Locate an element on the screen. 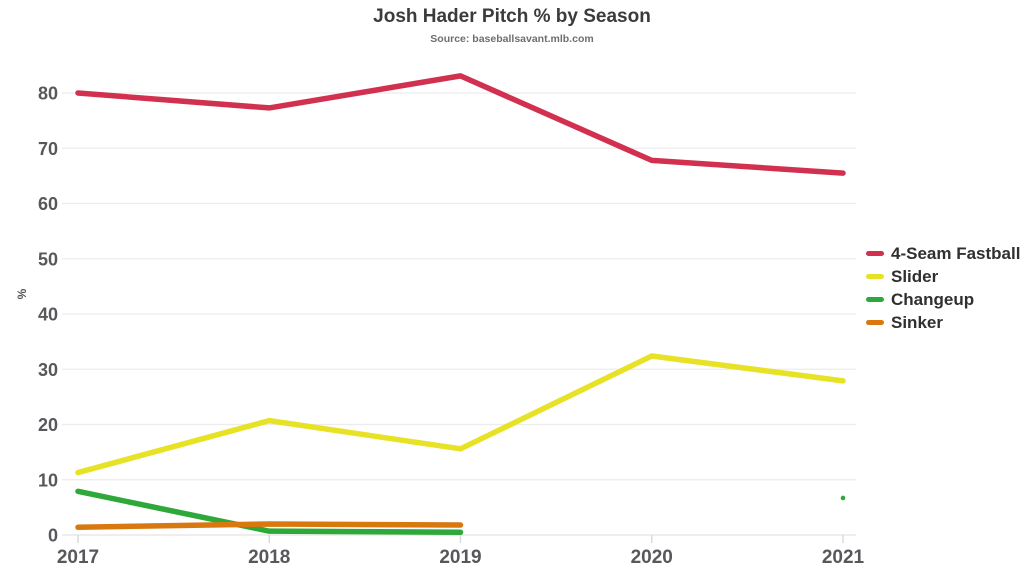  y-tick-label: 40 is located at coordinates (48, 315).